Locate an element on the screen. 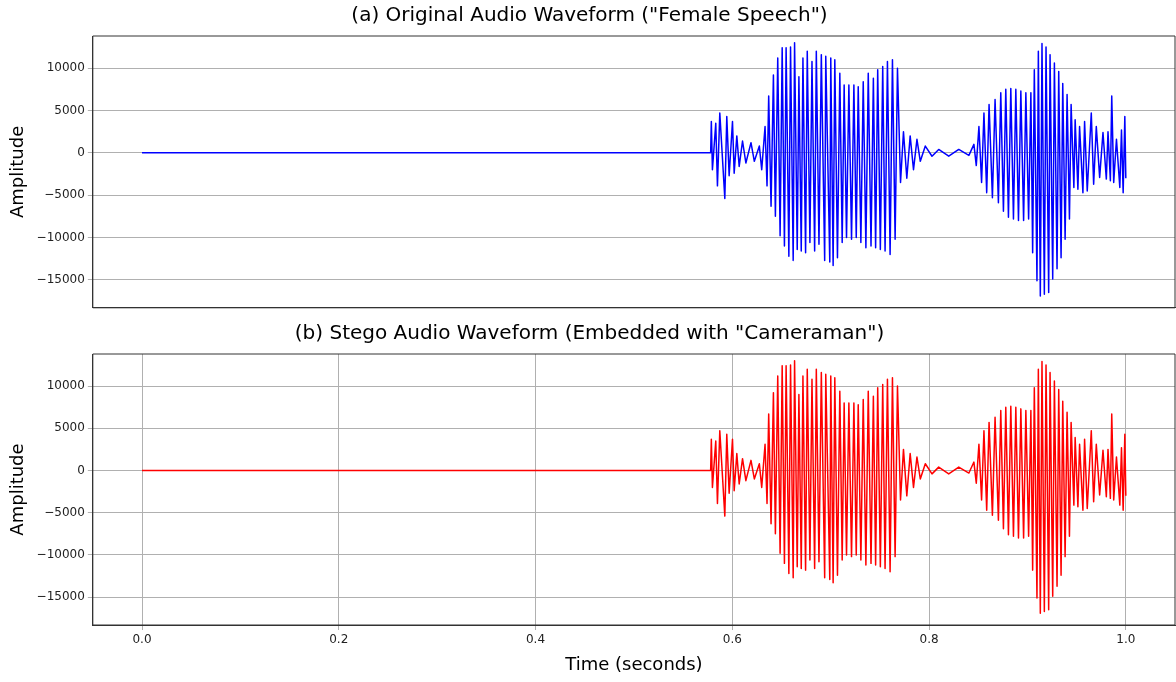 This screenshot has width=1176, height=682. x-tick-label: 0.2 is located at coordinates (339, 639).